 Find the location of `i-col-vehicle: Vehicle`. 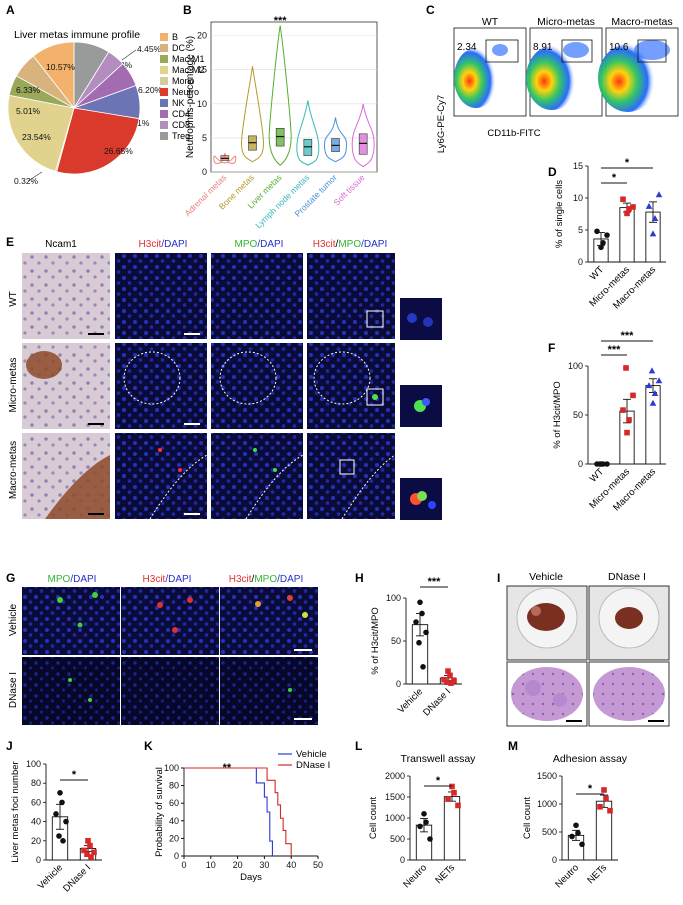

i-col-vehicle: Vehicle is located at coordinates (546, 577).